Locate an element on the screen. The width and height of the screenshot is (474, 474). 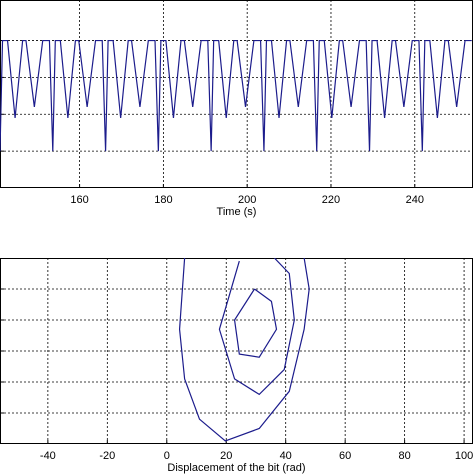
x-tick-label: 20 is located at coordinates (226, 456).